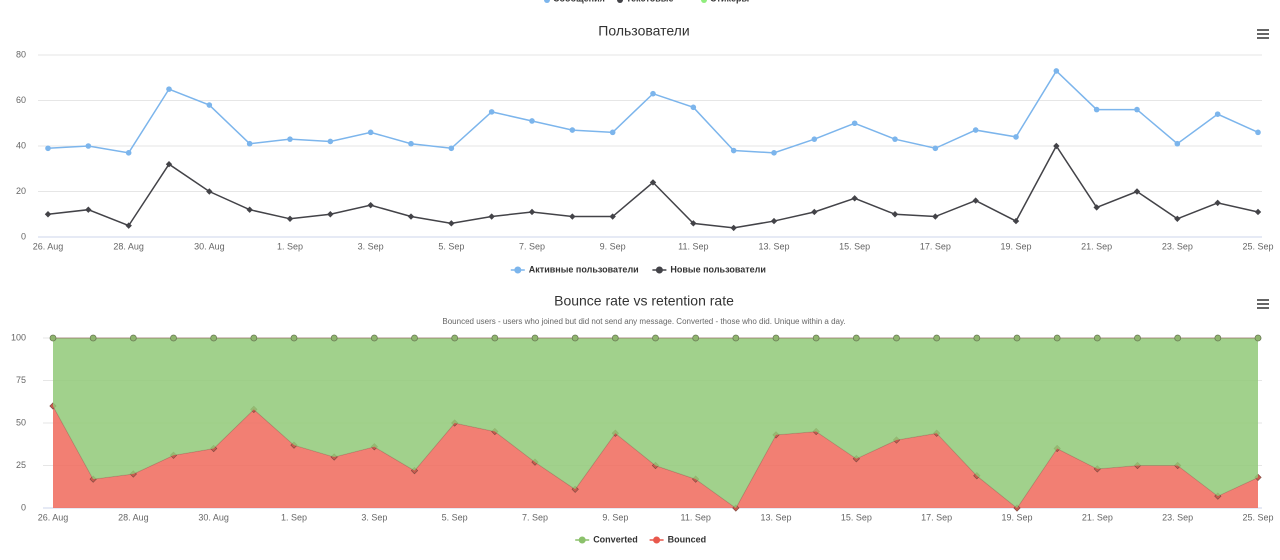 This screenshot has width=1280, height=560. What do you see at coordinates (729, 1) in the screenshot?
I see `legend-label: Стикеры` at bounding box center [729, 1].